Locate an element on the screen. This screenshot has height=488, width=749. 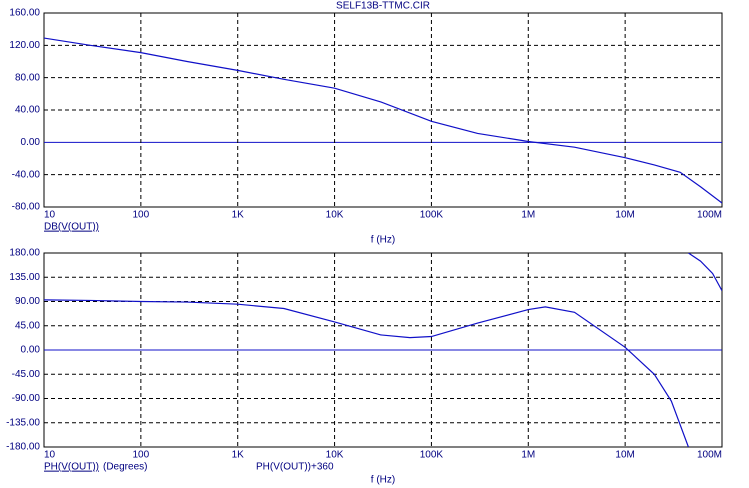
y-tick-label: 135.00 is located at coordinates (24, 277).